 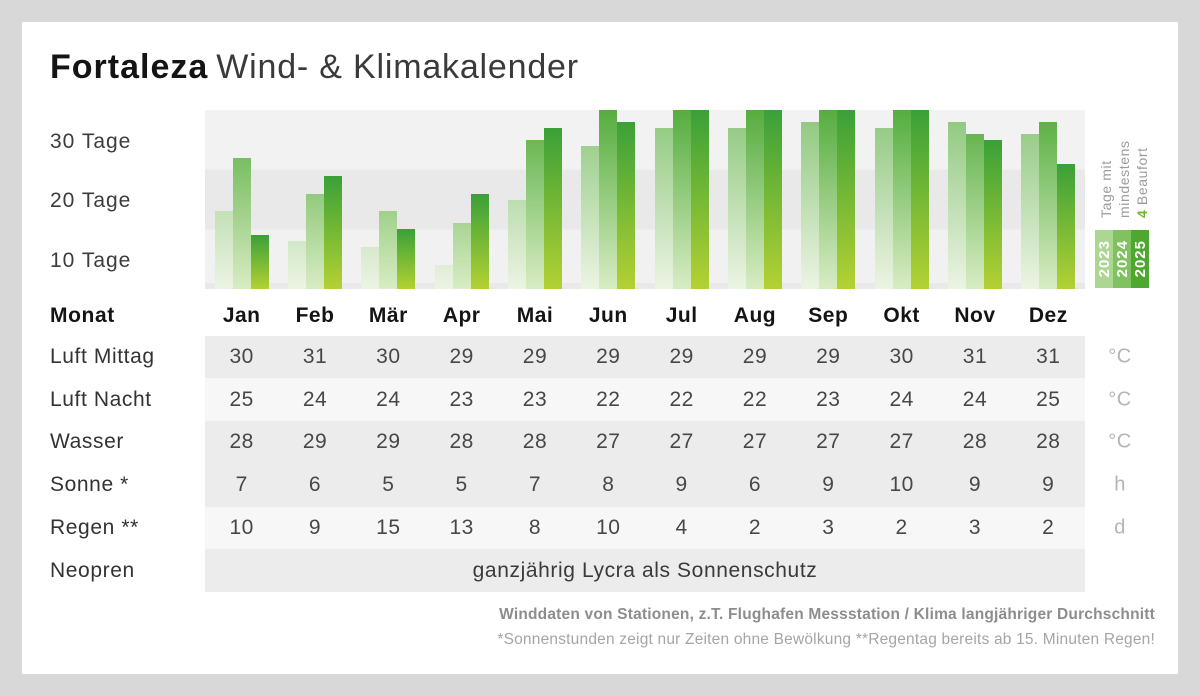 I want to click on page-title: Fortaleza Wind- & Klimakalender, so click(x=314, y=67).